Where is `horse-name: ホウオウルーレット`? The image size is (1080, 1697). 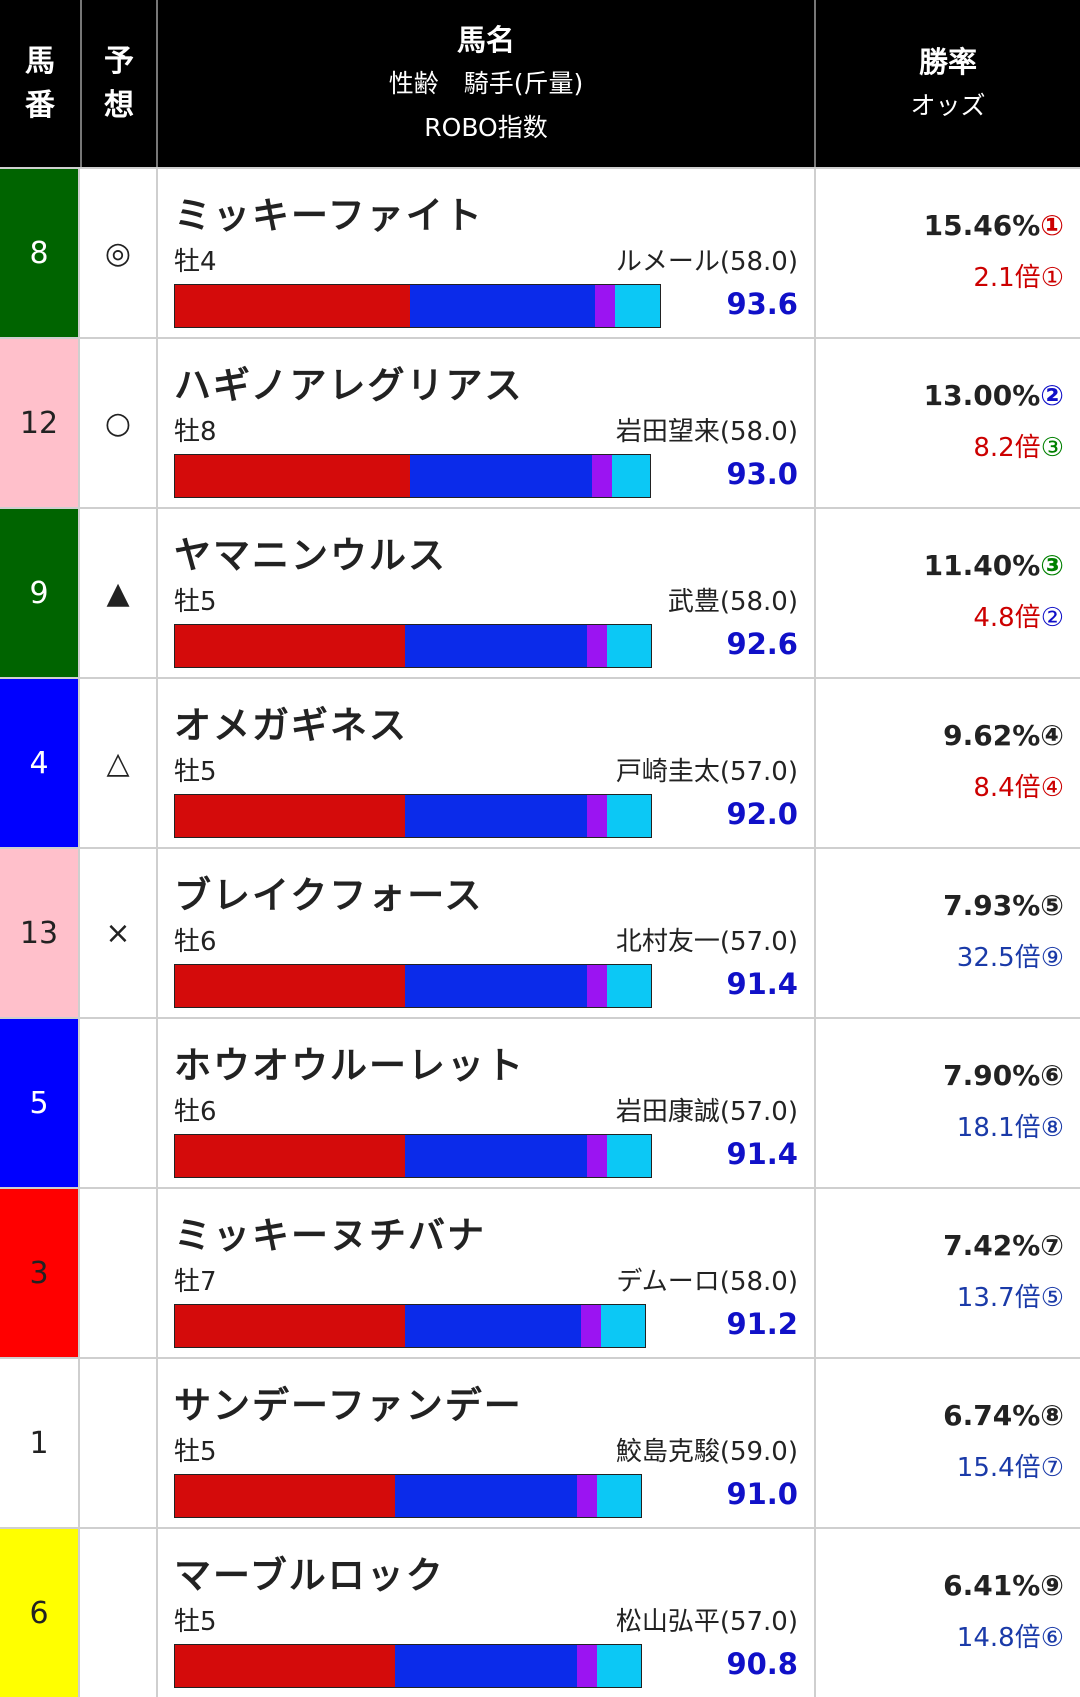 horse-name: ホウオウルーレット is located at coordinates (349, 1065).